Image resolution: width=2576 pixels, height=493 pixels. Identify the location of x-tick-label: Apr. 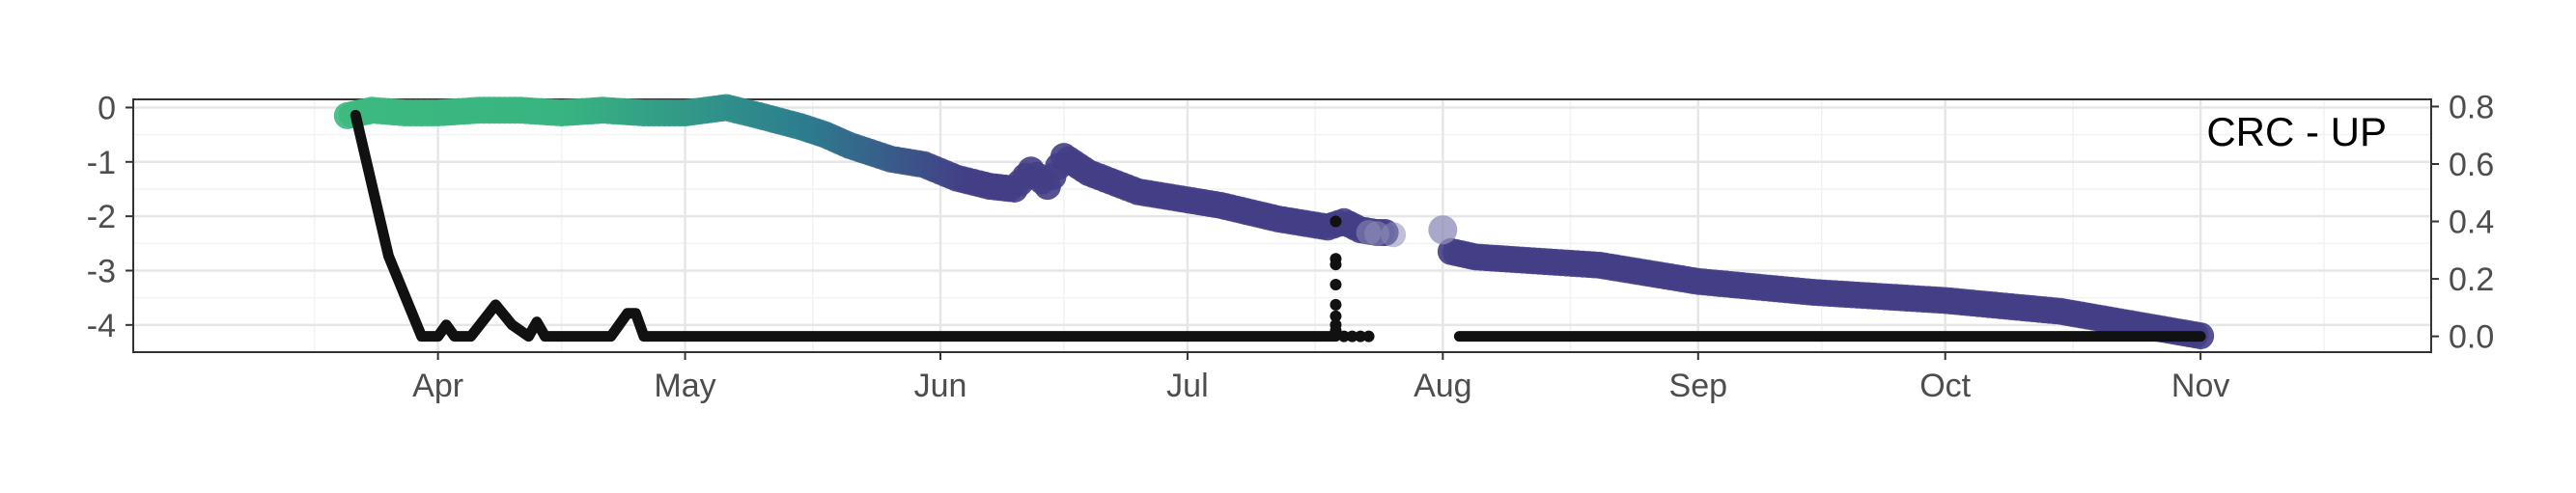
(438, 386).